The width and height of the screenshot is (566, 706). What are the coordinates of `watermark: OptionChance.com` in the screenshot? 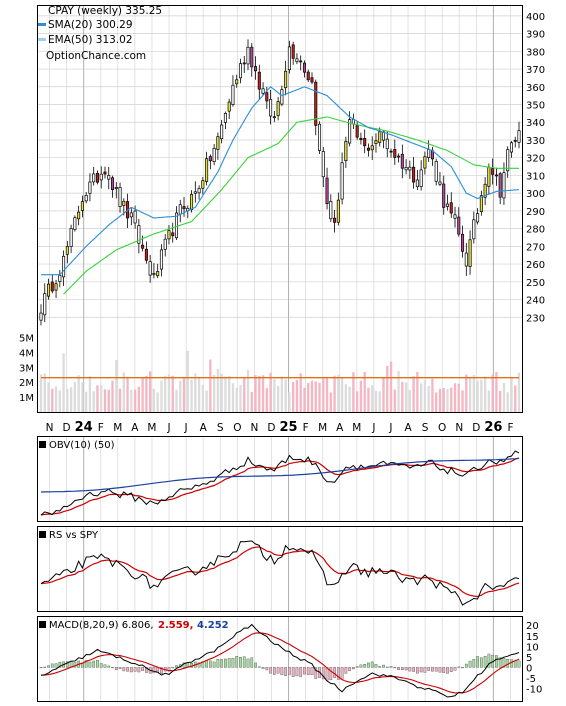 It's located at (96, 56).